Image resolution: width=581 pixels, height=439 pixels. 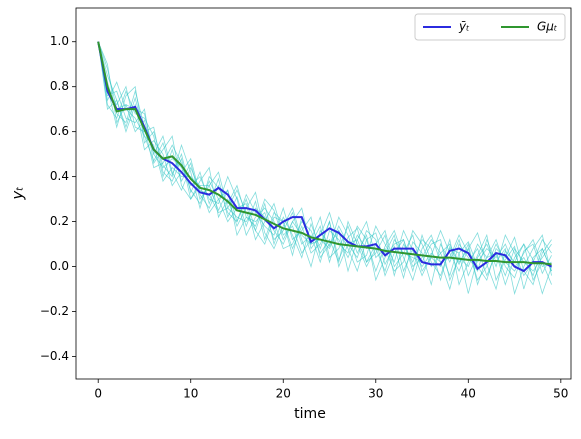 What do you see at coordinates (54, 311) in the screenshot?
I see `y-tick-label: −0.2` at bounding box center [54, 311].